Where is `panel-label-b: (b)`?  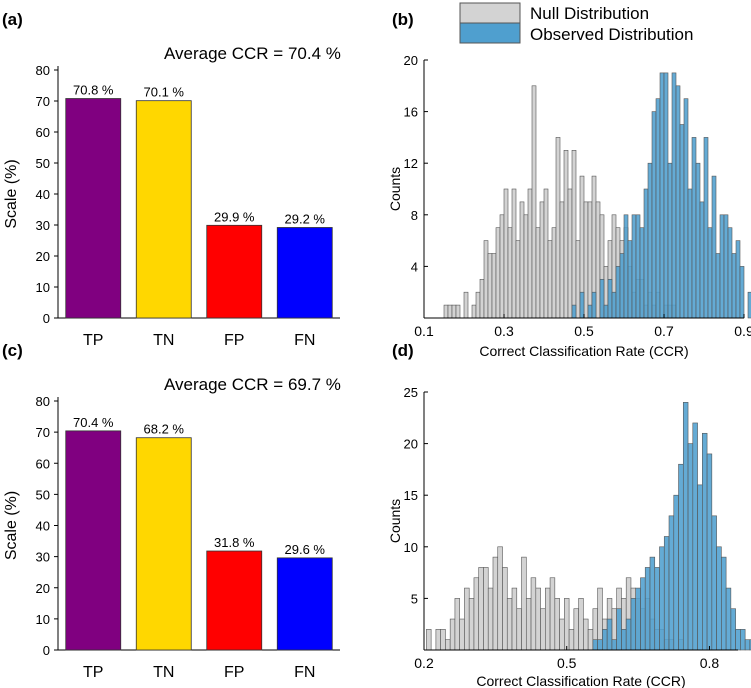 panel-label-b: (b) is located at coordinates (403, 19).